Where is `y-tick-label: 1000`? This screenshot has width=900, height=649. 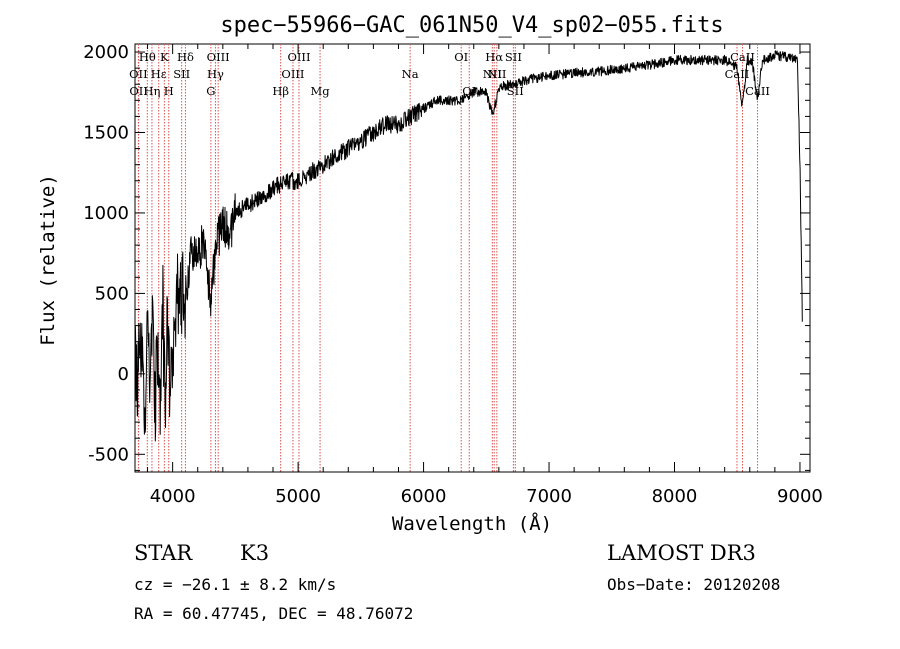 y-tick-label: 1000 is located at coordinates (106, 213).